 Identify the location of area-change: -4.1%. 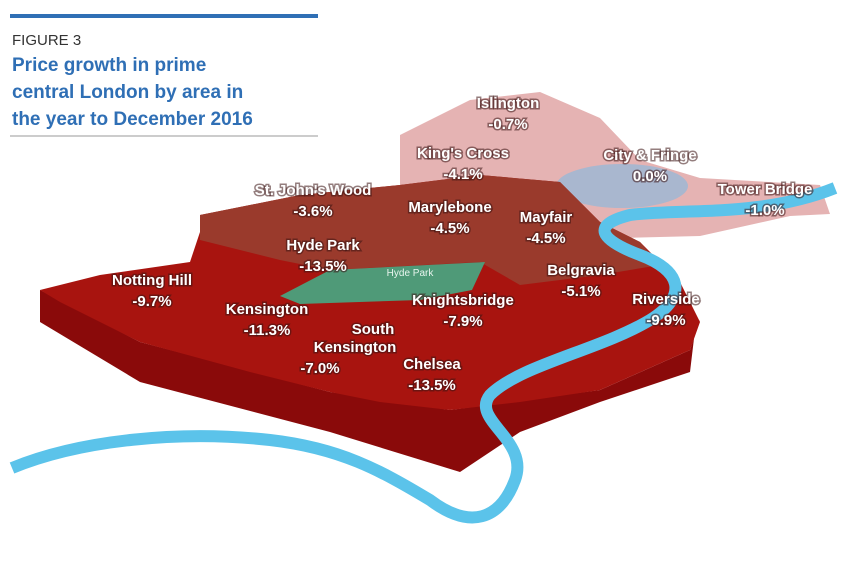
(462, 174).